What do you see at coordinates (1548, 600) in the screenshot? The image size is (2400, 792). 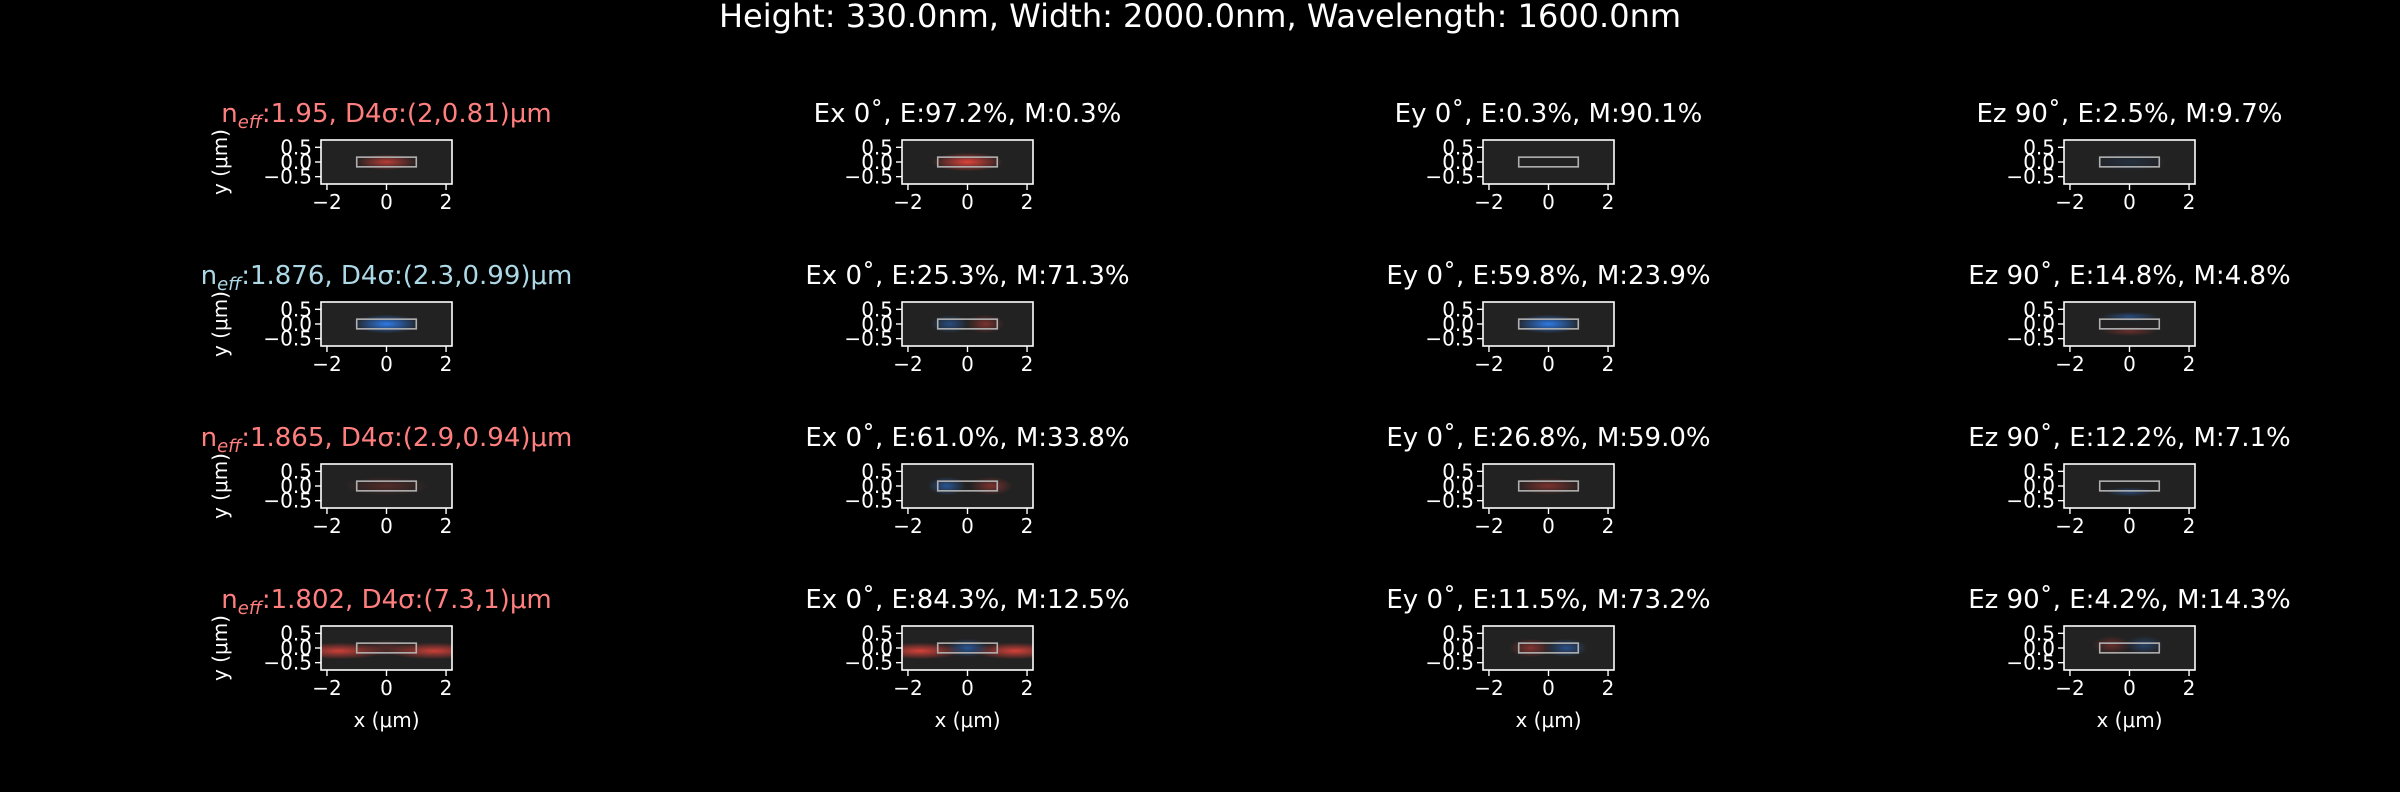 I see `panel-title: Ey 0˚, E:11.5%, M:73.2%` at bounding box center [1548, 600].